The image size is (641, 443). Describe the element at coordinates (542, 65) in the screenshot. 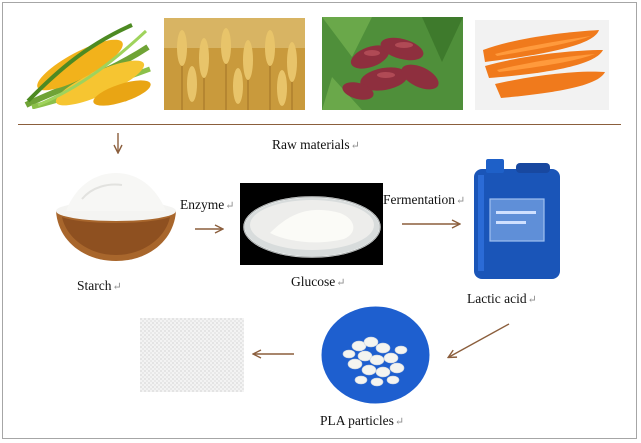

I see `carrot-image` at that location.